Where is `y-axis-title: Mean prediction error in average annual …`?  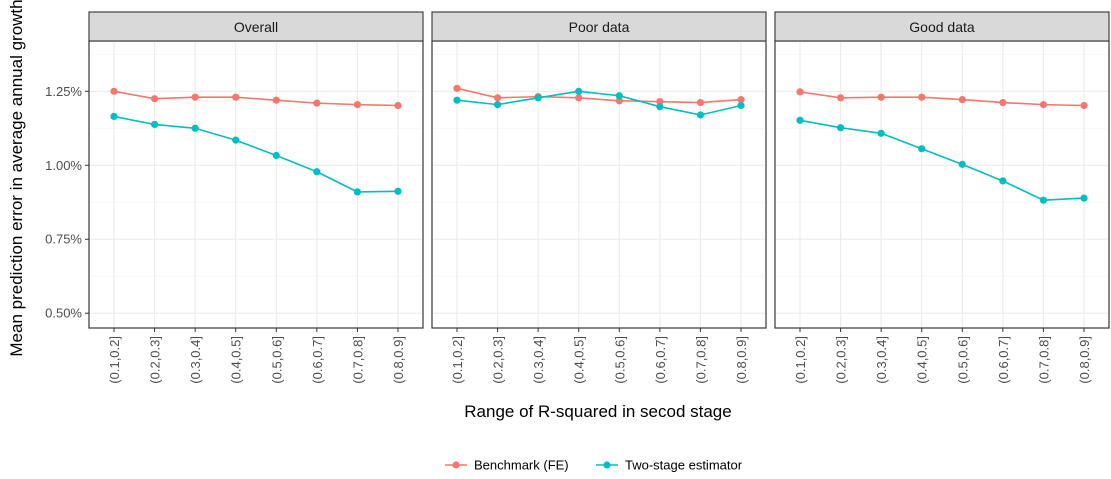
y-axis-title: Mean prediction error in average annual … is located at coordinates (16, 178).